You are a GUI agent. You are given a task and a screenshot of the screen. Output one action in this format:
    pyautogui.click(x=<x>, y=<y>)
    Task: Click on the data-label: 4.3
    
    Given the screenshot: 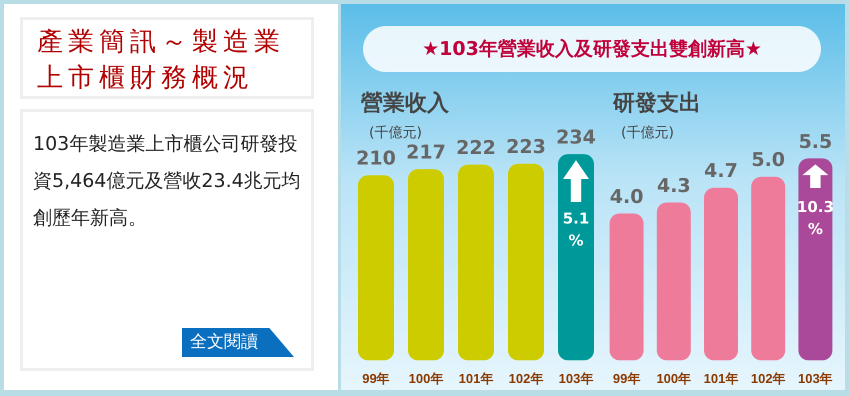 What is the action you would take?
    pyautogui.click(x=673, y=185)
    